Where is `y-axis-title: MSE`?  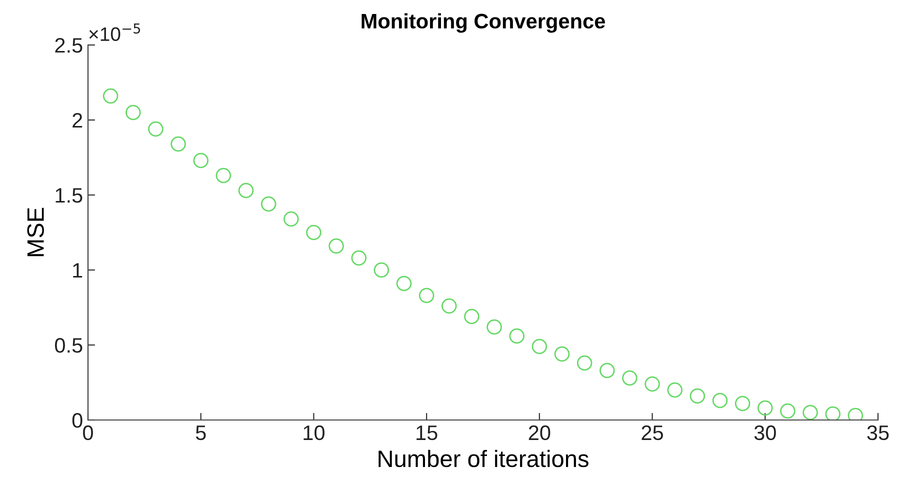
y-axis-title: MSE is located at coordinates (35, 232).